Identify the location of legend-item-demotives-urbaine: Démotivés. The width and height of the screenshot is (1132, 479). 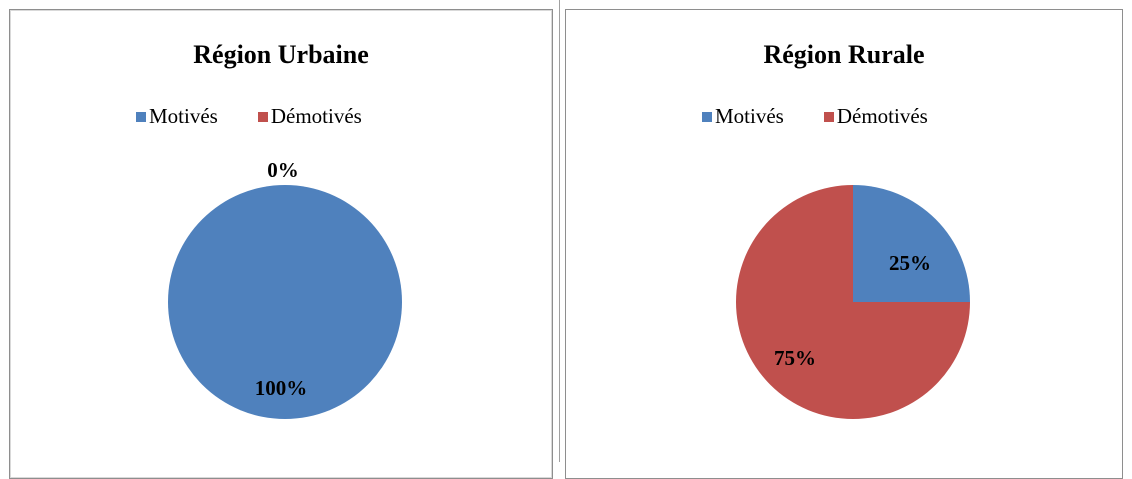
(309, 116).